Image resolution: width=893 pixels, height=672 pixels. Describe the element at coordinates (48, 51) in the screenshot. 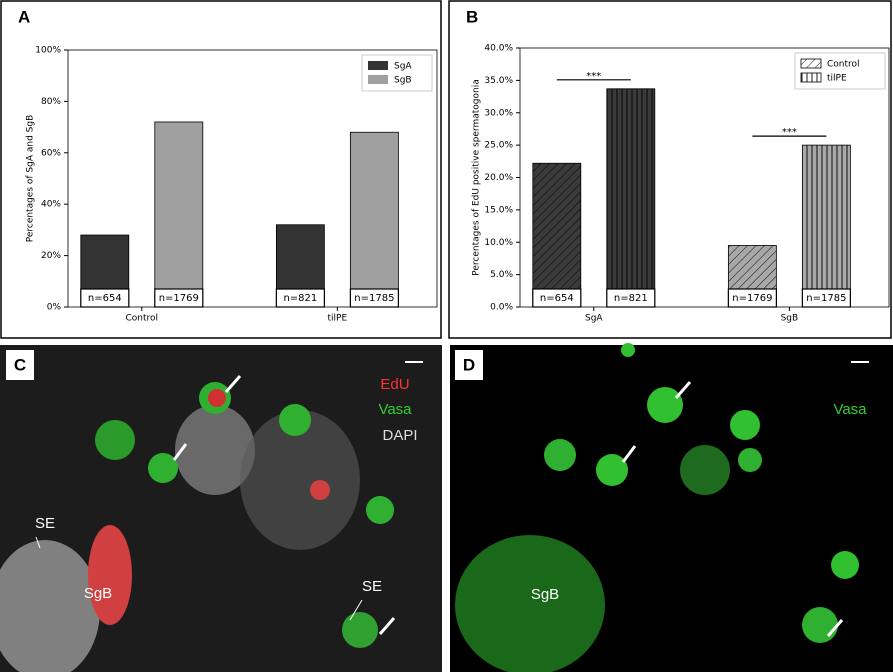

I see `y-tick-label: 100%` at that location.